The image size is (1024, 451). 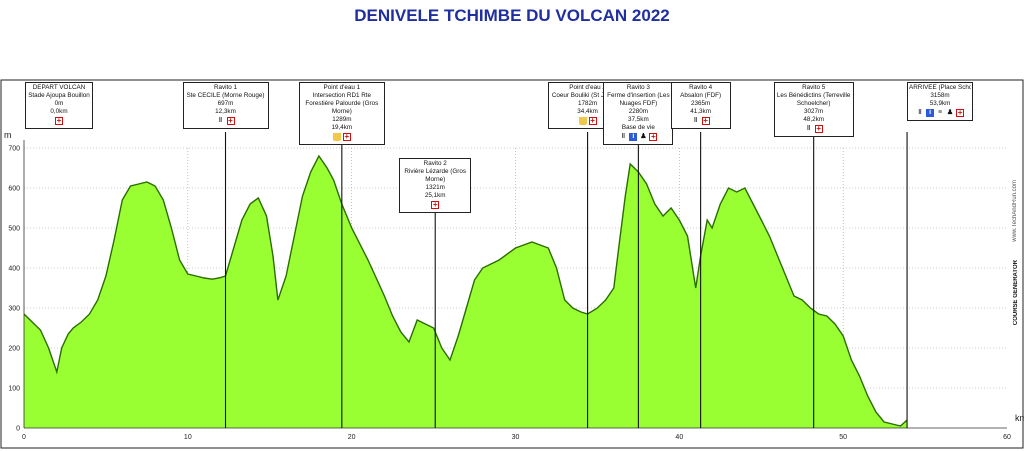 I want to click on station-altitude: 1321m, so click(x=435, y=187).